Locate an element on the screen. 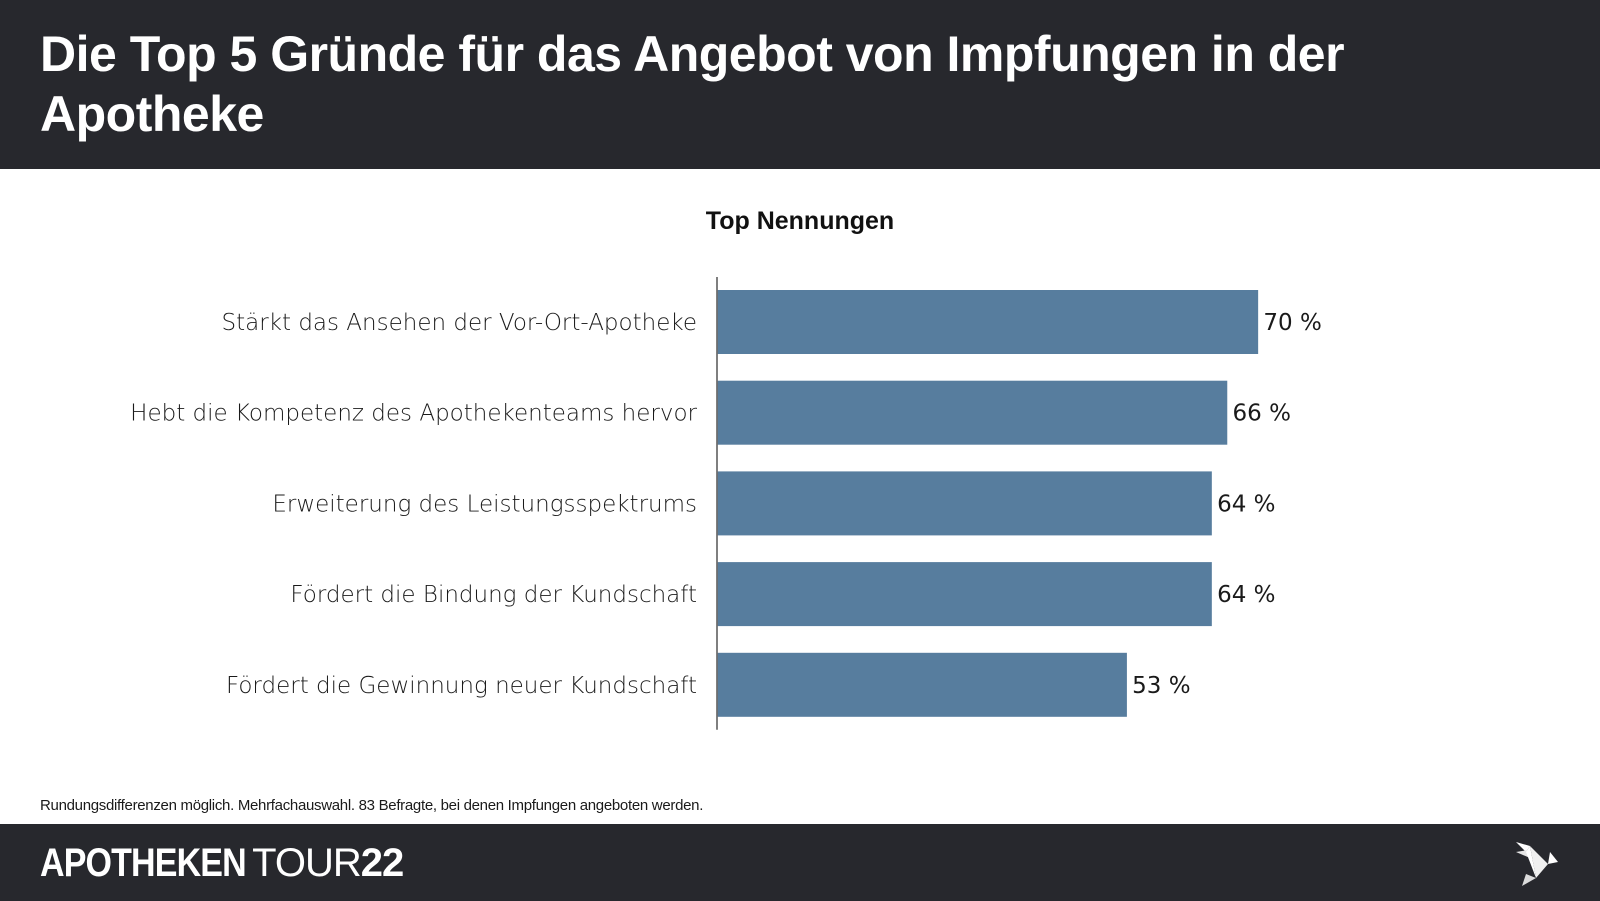 This screenshot has height=901, width=1600. value-label: 70 % is located at coordinates (1292, 323).